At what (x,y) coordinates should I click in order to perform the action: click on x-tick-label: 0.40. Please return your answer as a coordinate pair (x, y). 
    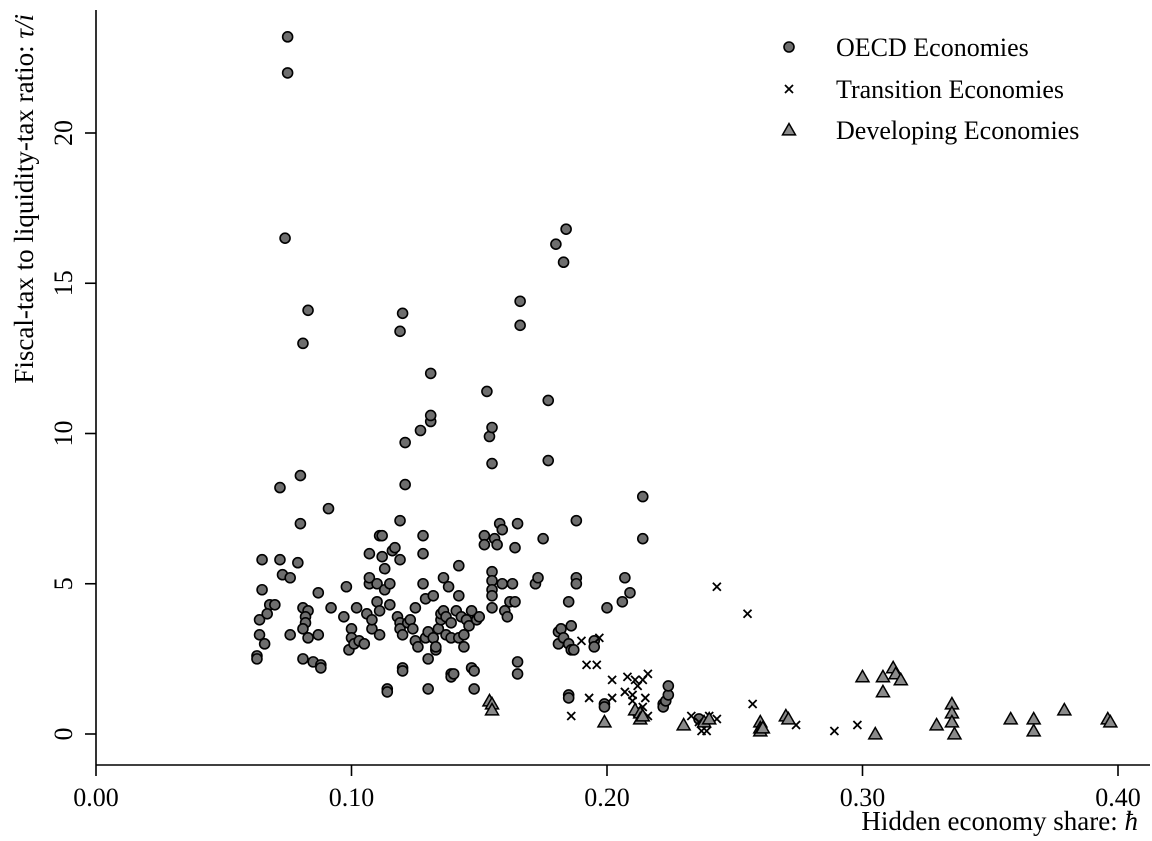
    Looking at the image, I should click on (1118, 797).